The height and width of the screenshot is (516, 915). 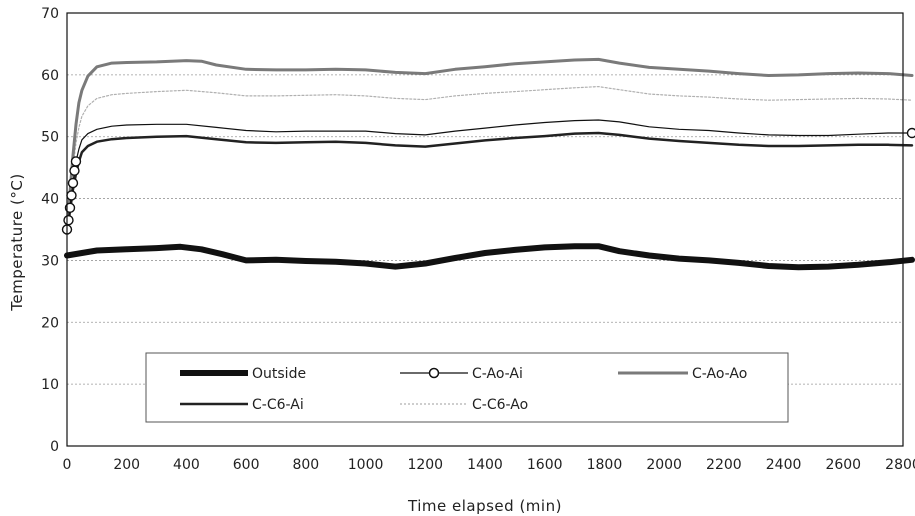 I want to click on x-tick-label: 0, so click(x=67, y=465).